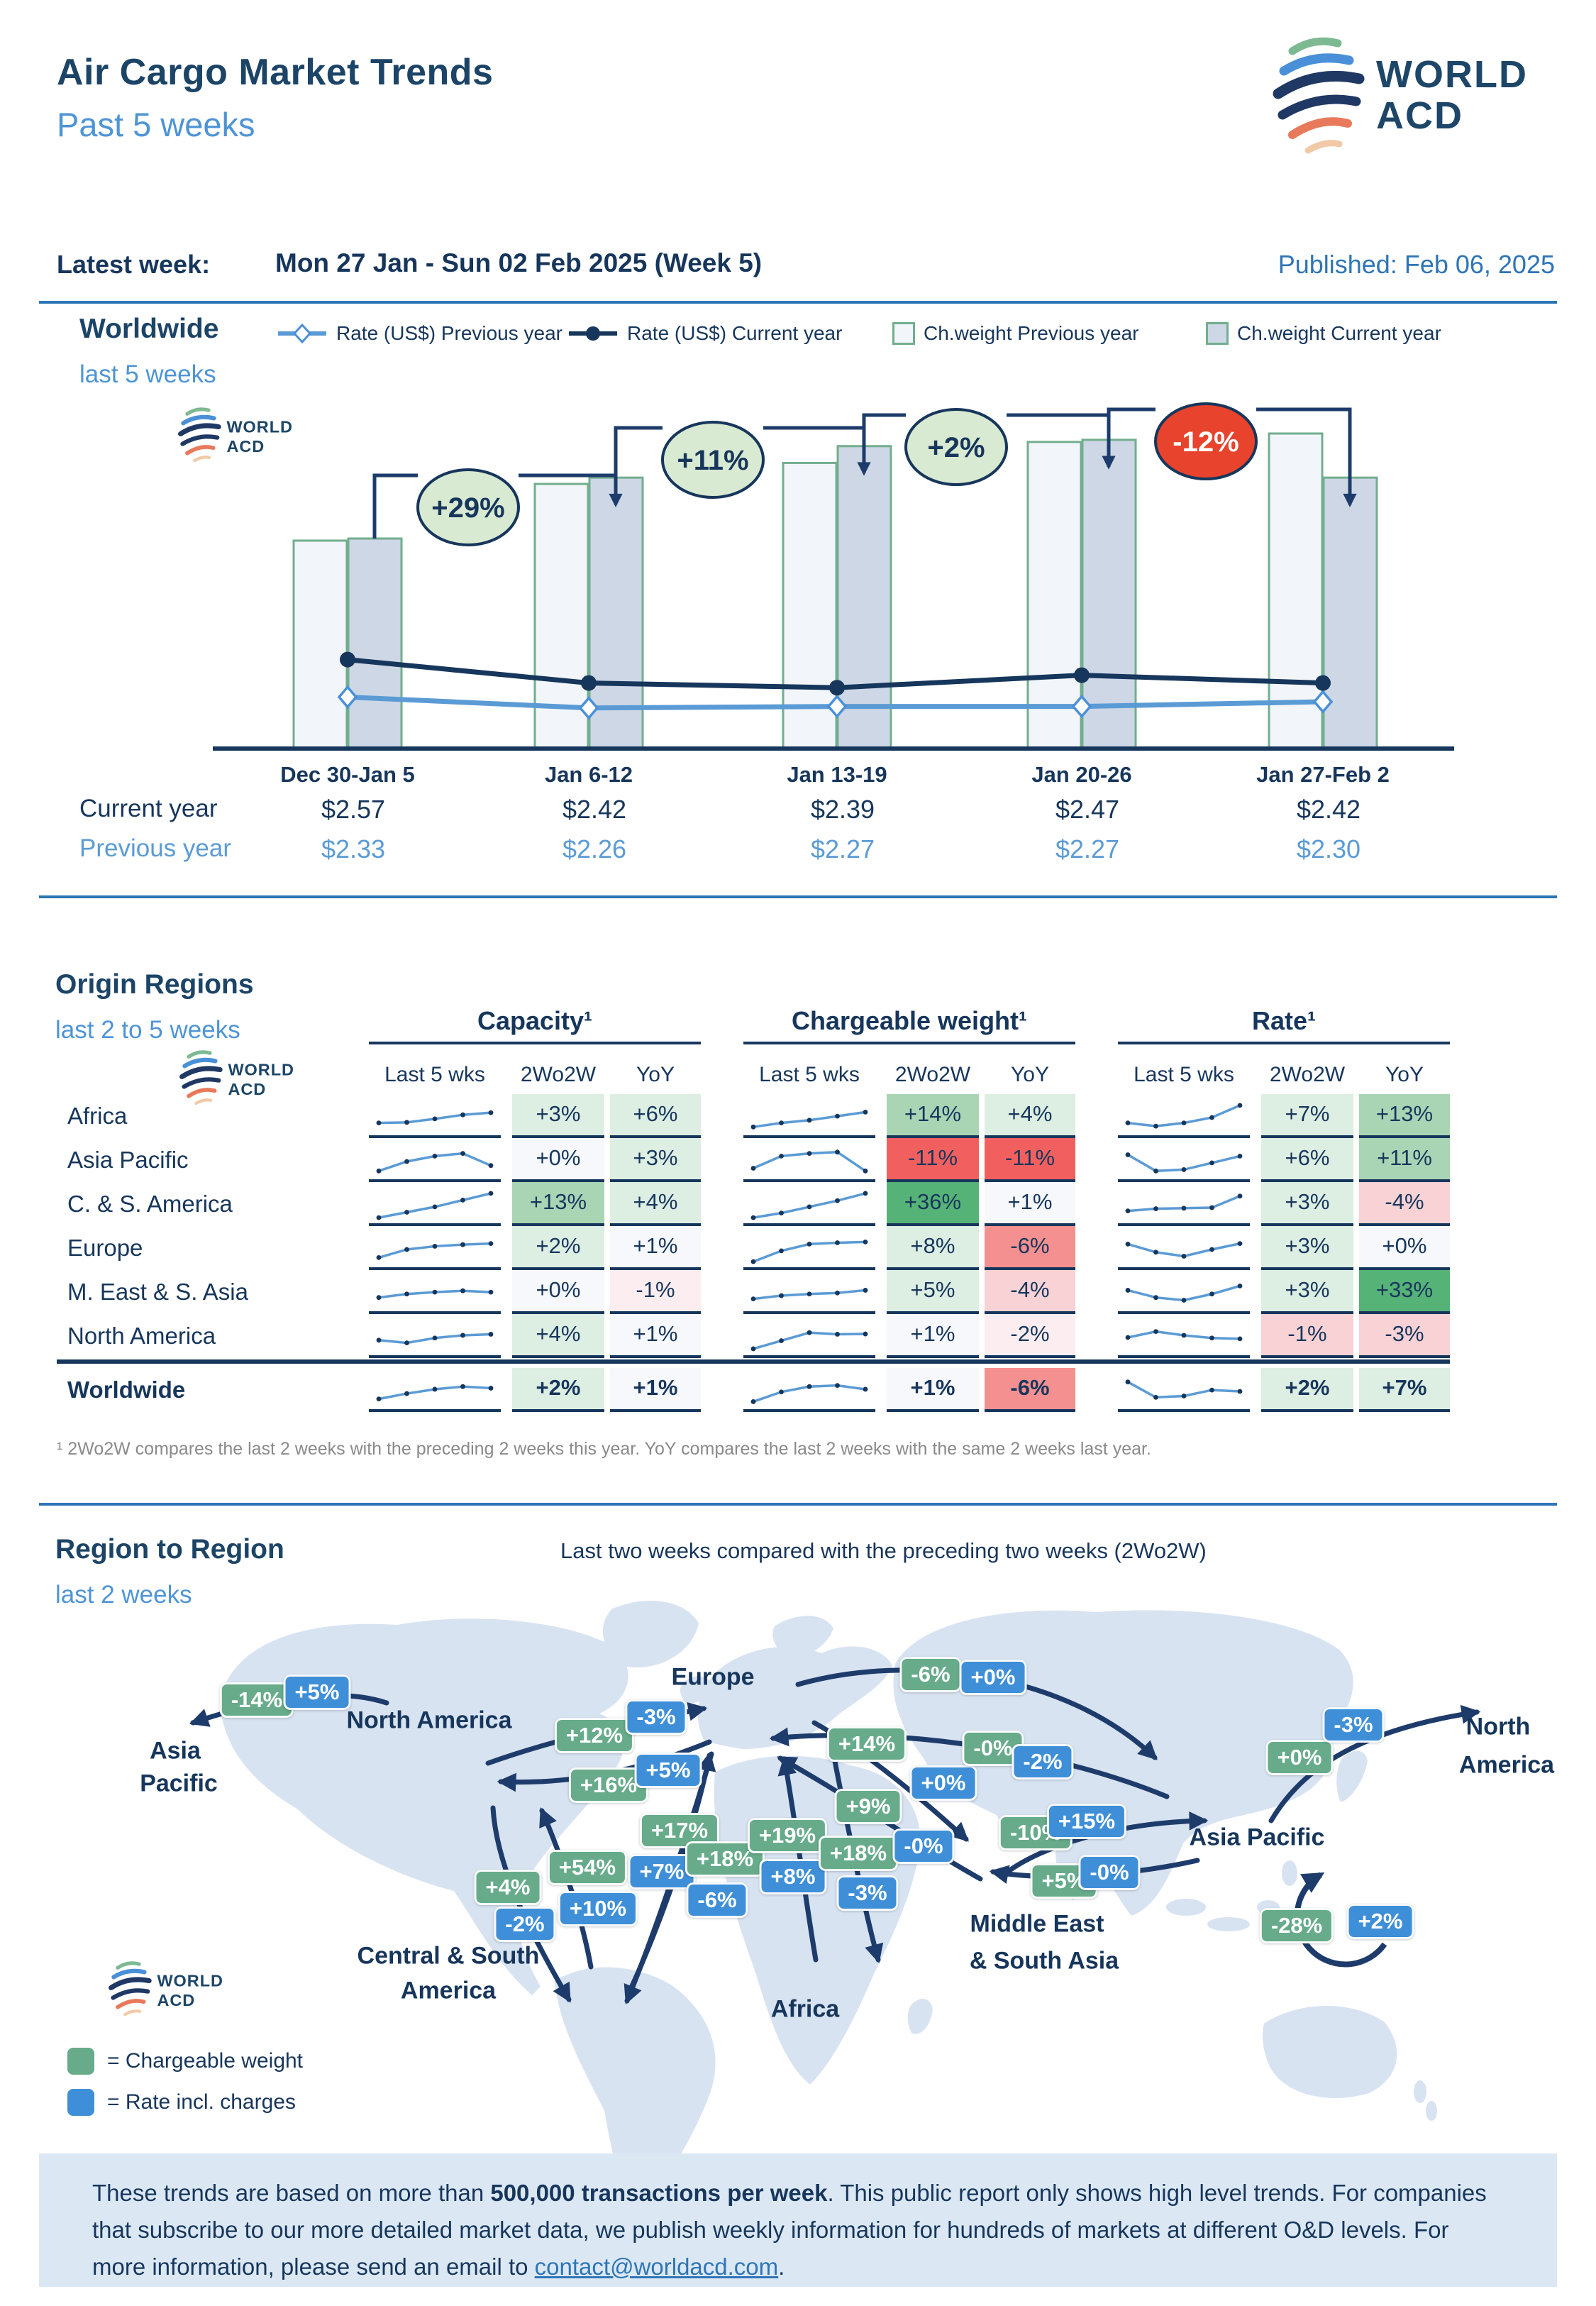  What do you see at coordinates (798, 1859) in the screenshot?
I see `route-arrow-africa-to-europe` at bounding box center [798, 1859].